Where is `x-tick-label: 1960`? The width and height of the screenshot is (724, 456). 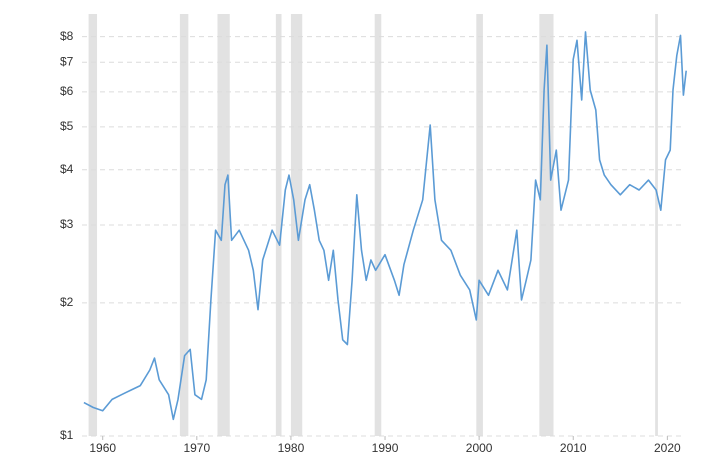 x-tick-label: 1960 is located at coordinates (102, 448).